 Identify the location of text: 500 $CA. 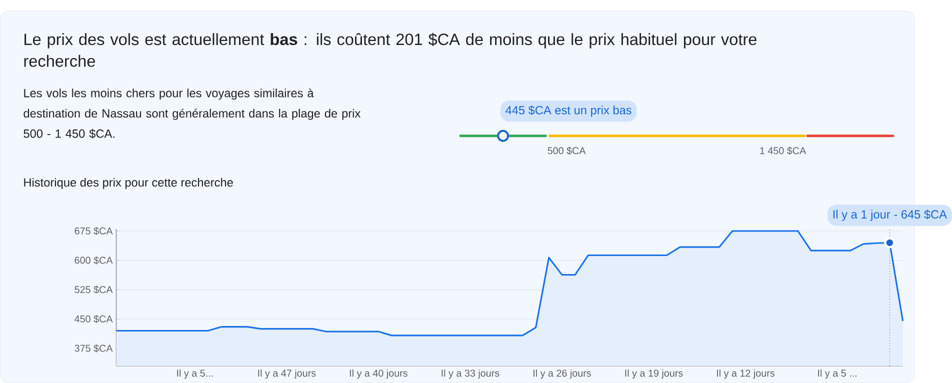
(567, 150).